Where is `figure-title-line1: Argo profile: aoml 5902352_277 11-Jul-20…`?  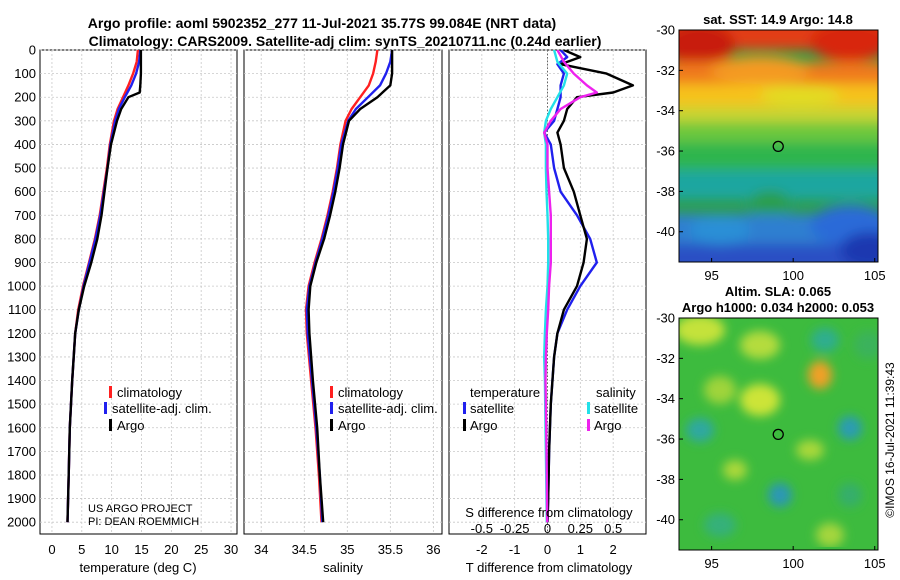 figure-title-line1: Argo profile: aoml 5902352_277 11-Jul-20… is located at coordinates (322, 23).